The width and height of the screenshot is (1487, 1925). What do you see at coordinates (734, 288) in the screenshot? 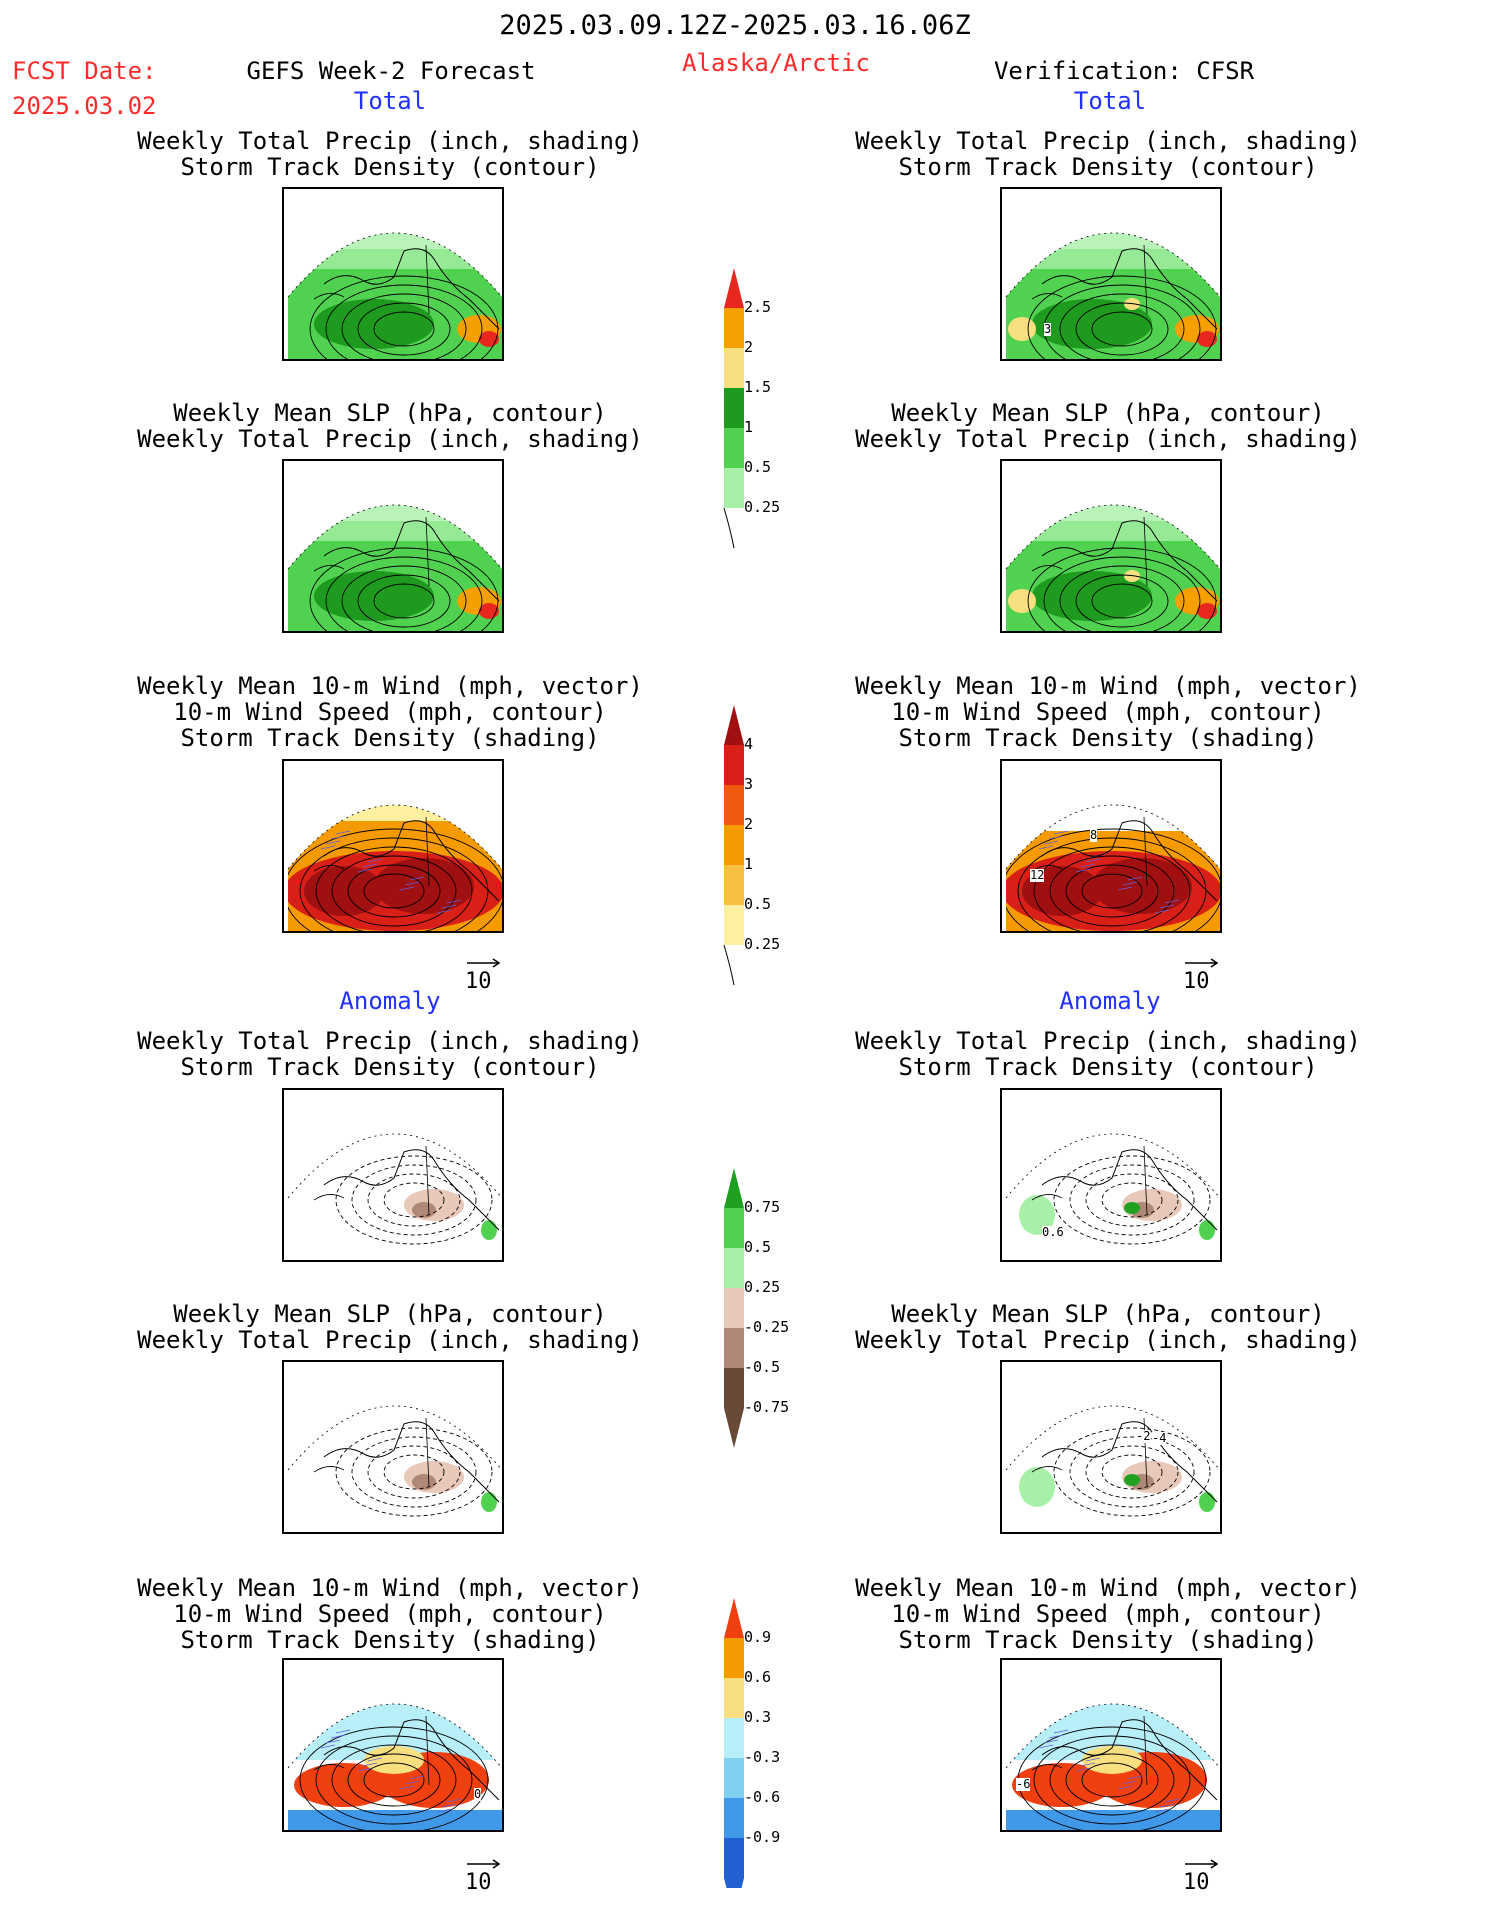
I see `colorbar-cap-top` at bounding box center [734, 288].